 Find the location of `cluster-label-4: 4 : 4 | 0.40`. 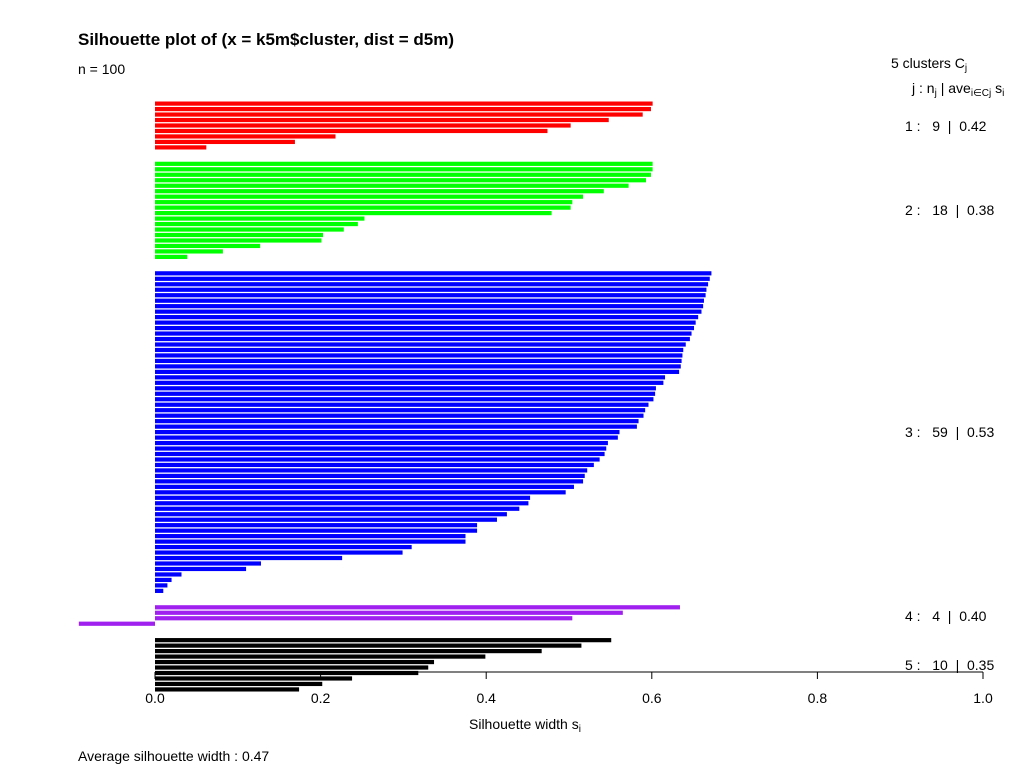

cluster-label-4: 4 : 4 | 0.40 is located at coordinates (946, 615).